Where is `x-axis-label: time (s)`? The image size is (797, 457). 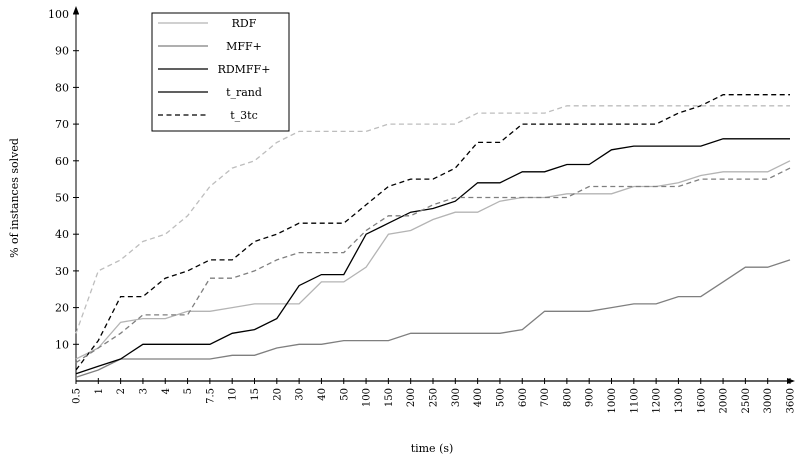 x-axis-label: time (s) is located at coordinates (432, 448).